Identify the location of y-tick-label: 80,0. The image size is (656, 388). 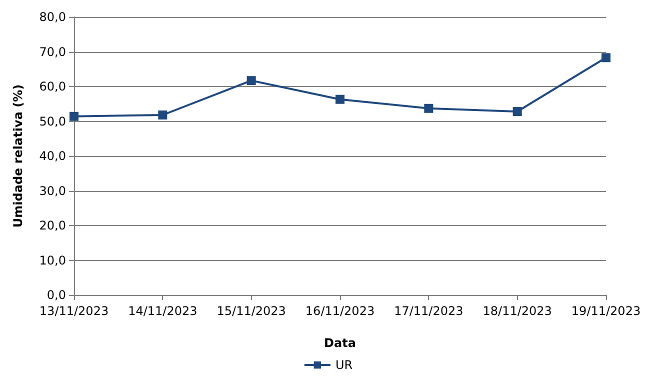
(52, 17).